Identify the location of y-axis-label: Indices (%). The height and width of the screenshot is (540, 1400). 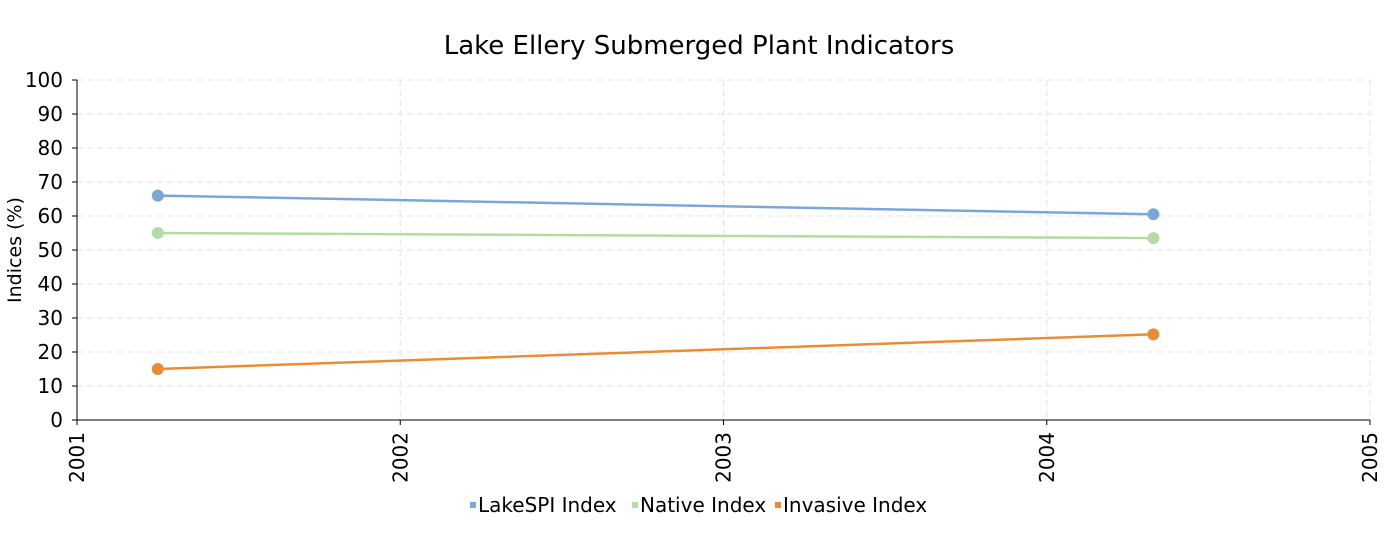
(15, 250).